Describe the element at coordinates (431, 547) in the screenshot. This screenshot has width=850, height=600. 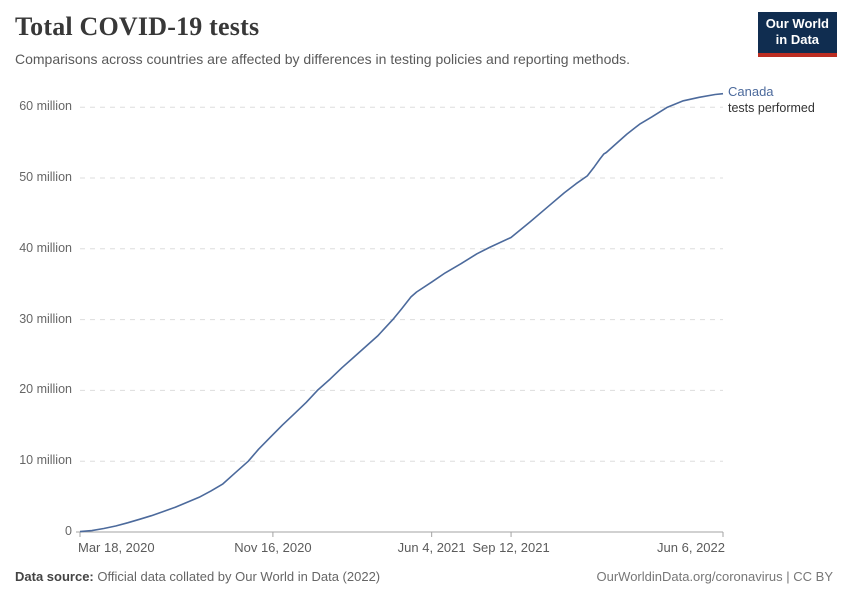
I see `x-axis-label: Jun 4, 2021` at that location.